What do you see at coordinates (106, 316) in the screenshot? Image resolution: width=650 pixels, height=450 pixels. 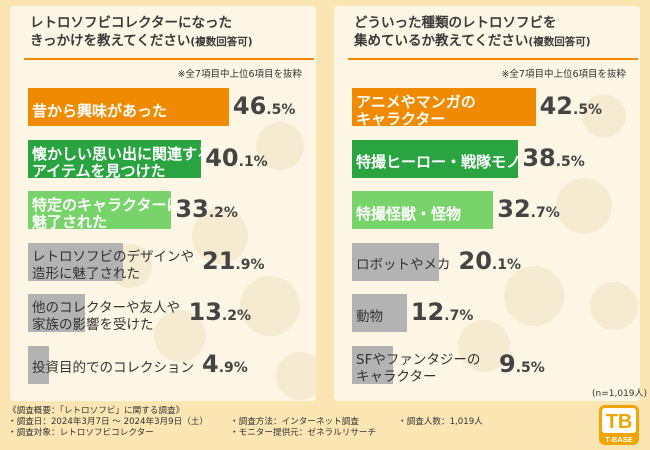 I see `left-bar-label: 他のコレクターや友人や 家族の影響を受けた` at bounding box center [106, 316].